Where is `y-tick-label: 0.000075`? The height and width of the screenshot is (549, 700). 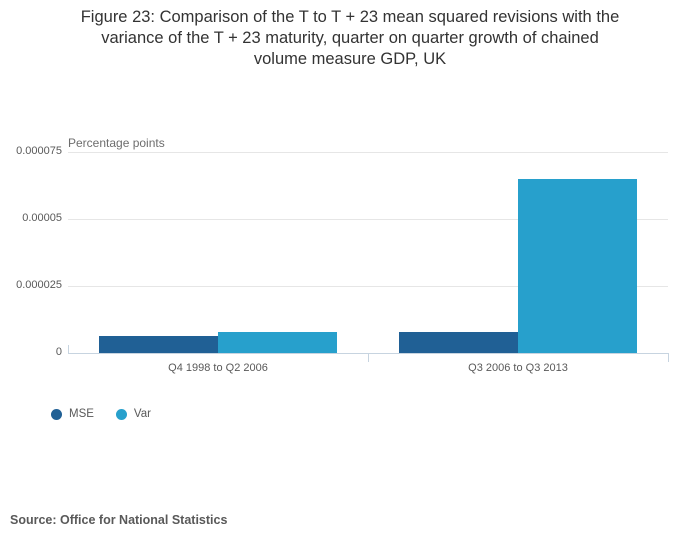
y-tick-label: 0.000075 is located at coordinates (39, 151).